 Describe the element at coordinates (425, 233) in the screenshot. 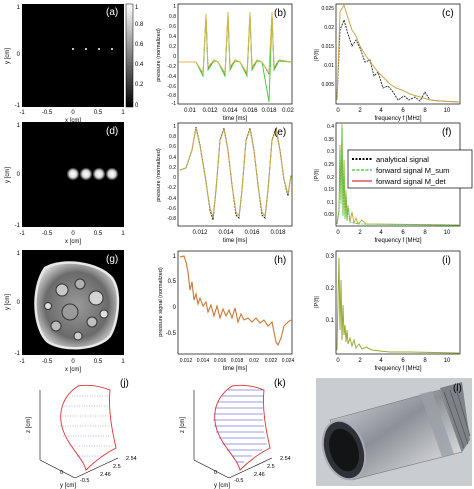

I see `x-tick: 8` at that location.